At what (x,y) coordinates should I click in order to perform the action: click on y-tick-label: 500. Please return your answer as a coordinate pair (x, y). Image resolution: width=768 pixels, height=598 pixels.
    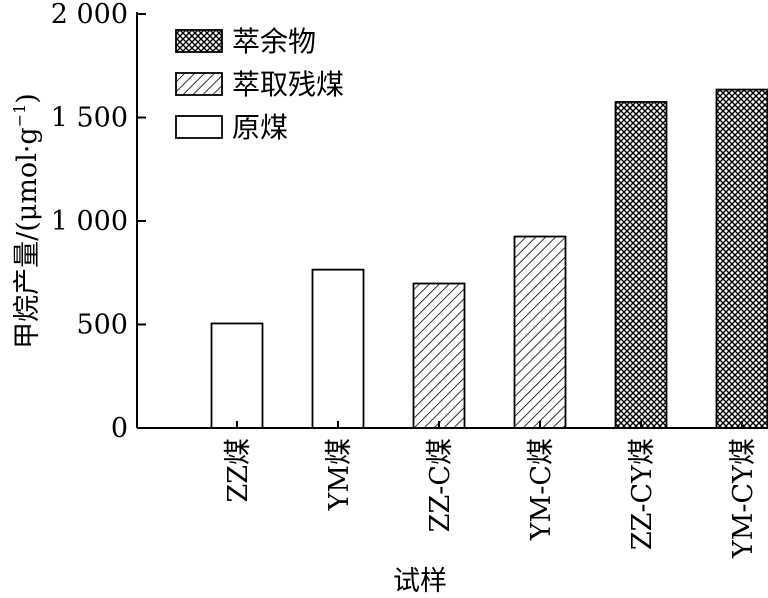
    Looking at the image, I should click on (102, 325).